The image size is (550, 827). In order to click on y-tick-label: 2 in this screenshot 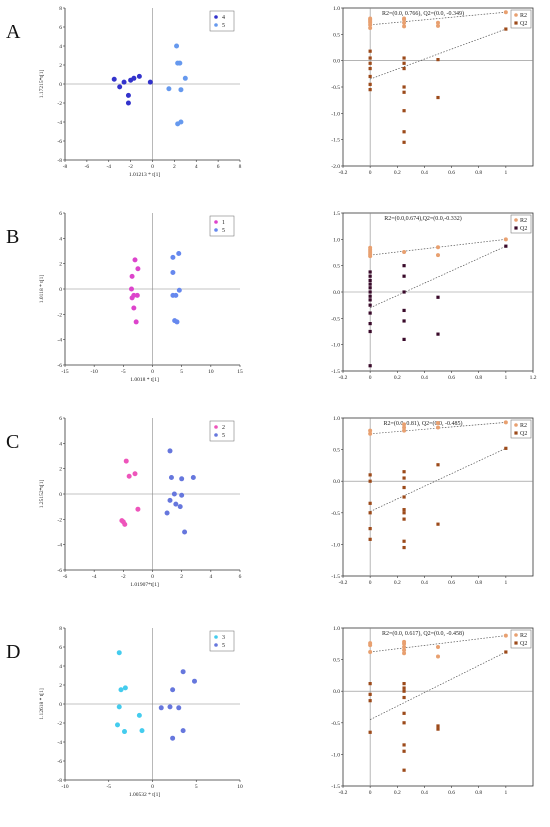, I will do `click(60, 686)`.